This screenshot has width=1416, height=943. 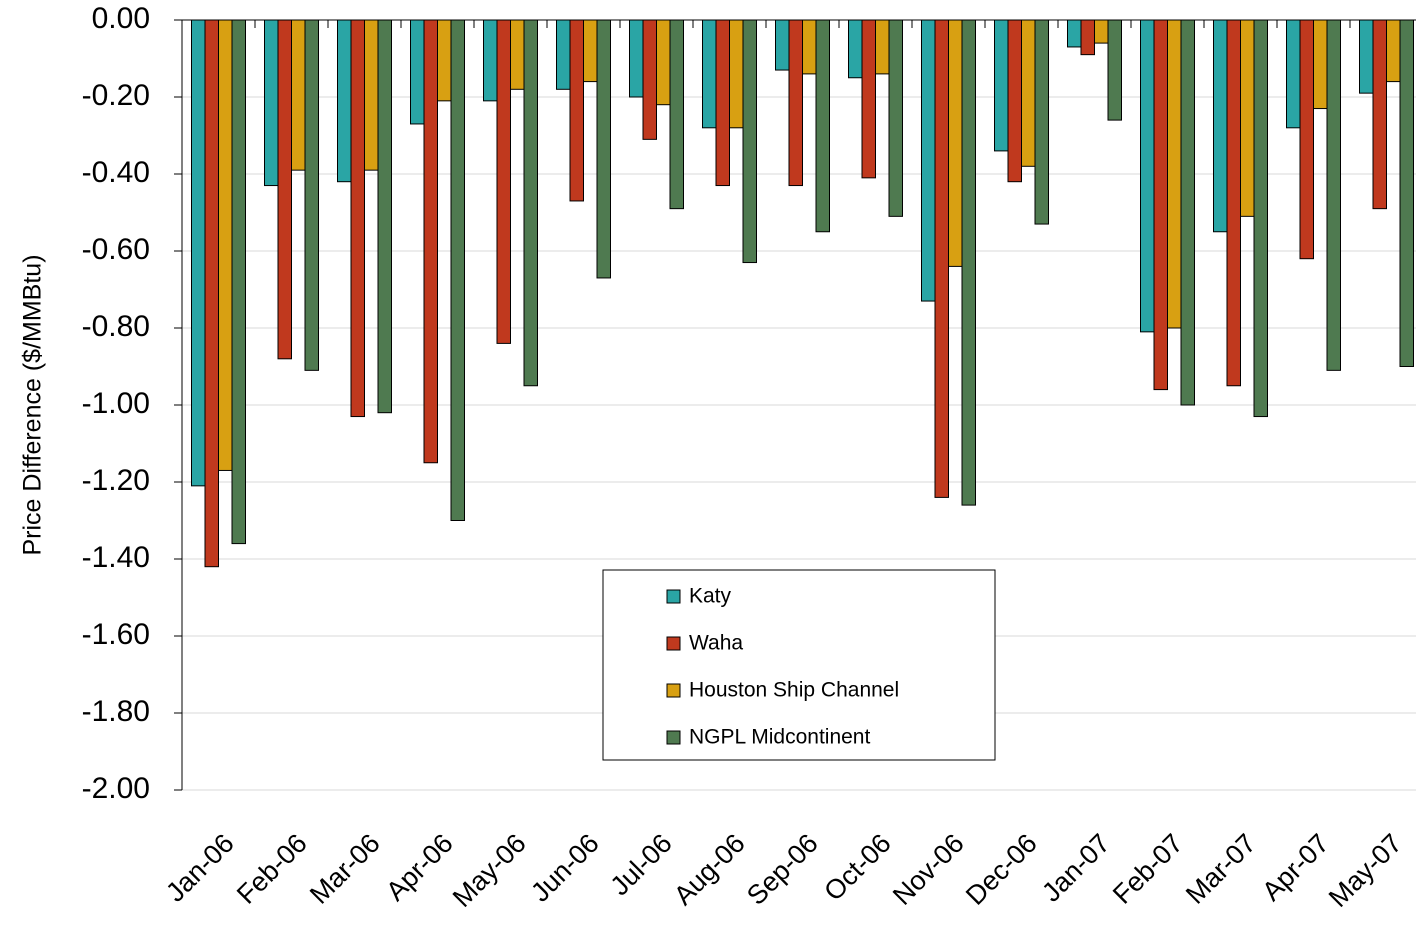 I want to click on y-tick-label: -0.60, so click(x=116, y=249).